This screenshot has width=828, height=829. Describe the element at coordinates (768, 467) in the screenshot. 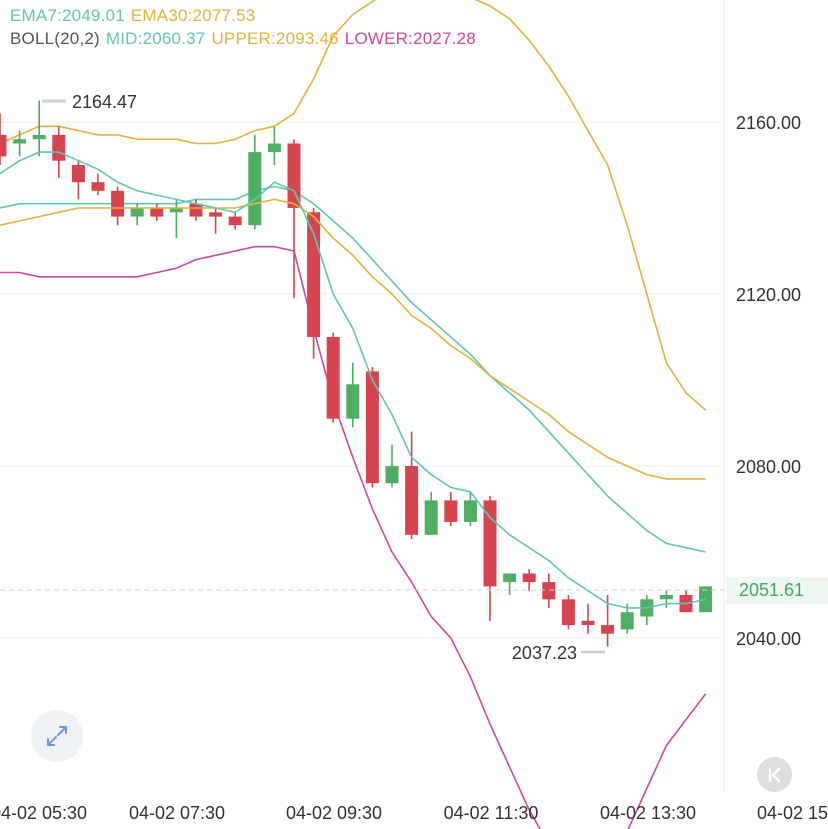

I see `y-tick-label: 2080.00` at that location.